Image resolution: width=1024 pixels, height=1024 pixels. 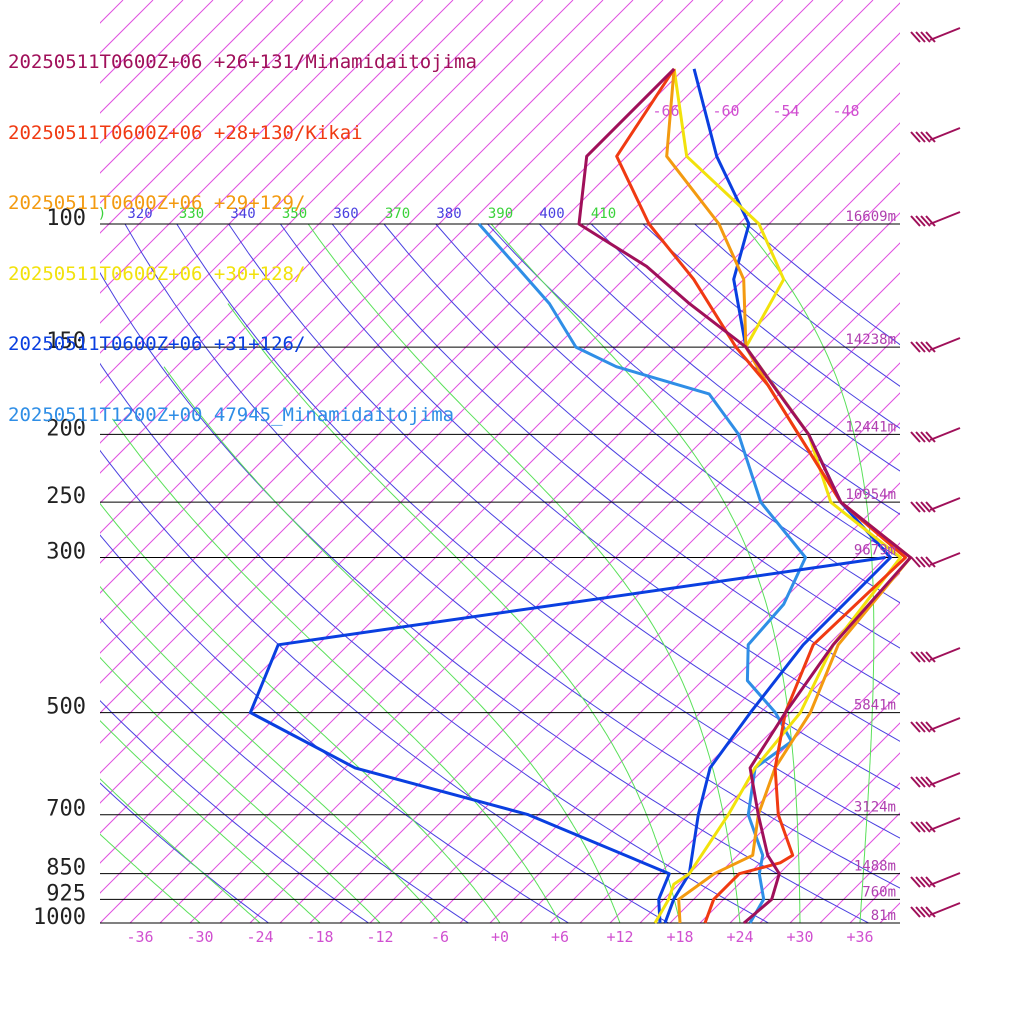 I want to click on height-label: 760m, so click(x=879, y=892).